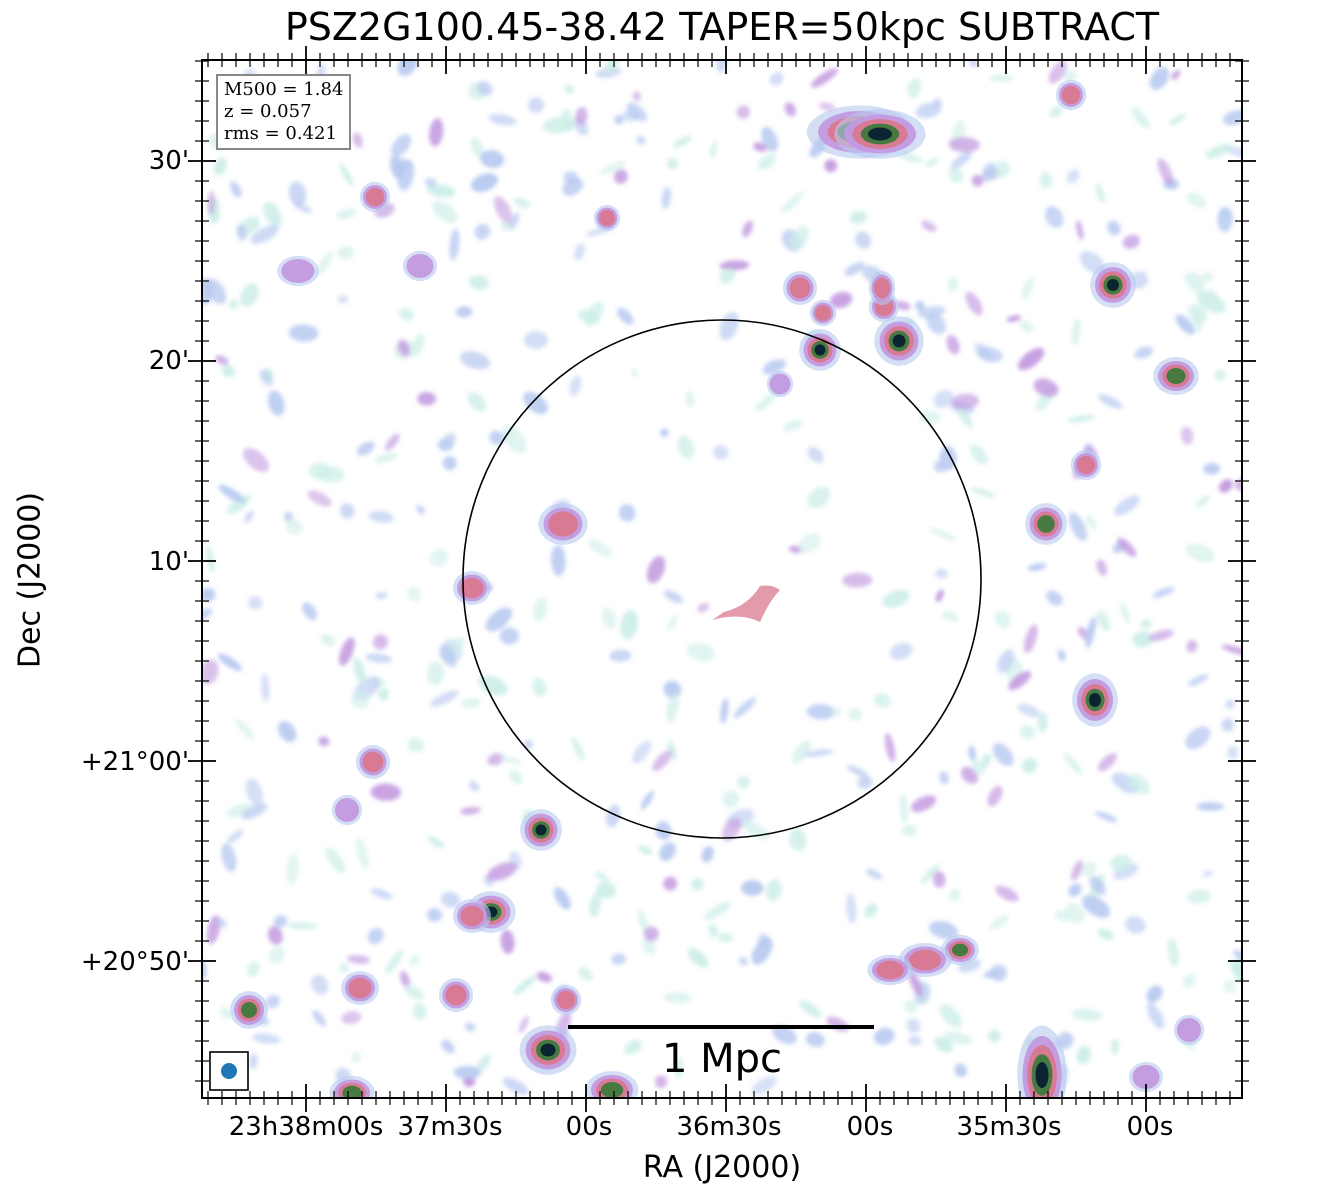 The width and height of the screenshot is (1321, 1200). What do you see at coordinates (134, 962) in the screenshot?
I see `y-tick-label: +20°50'` at bounding box center [134, 962].